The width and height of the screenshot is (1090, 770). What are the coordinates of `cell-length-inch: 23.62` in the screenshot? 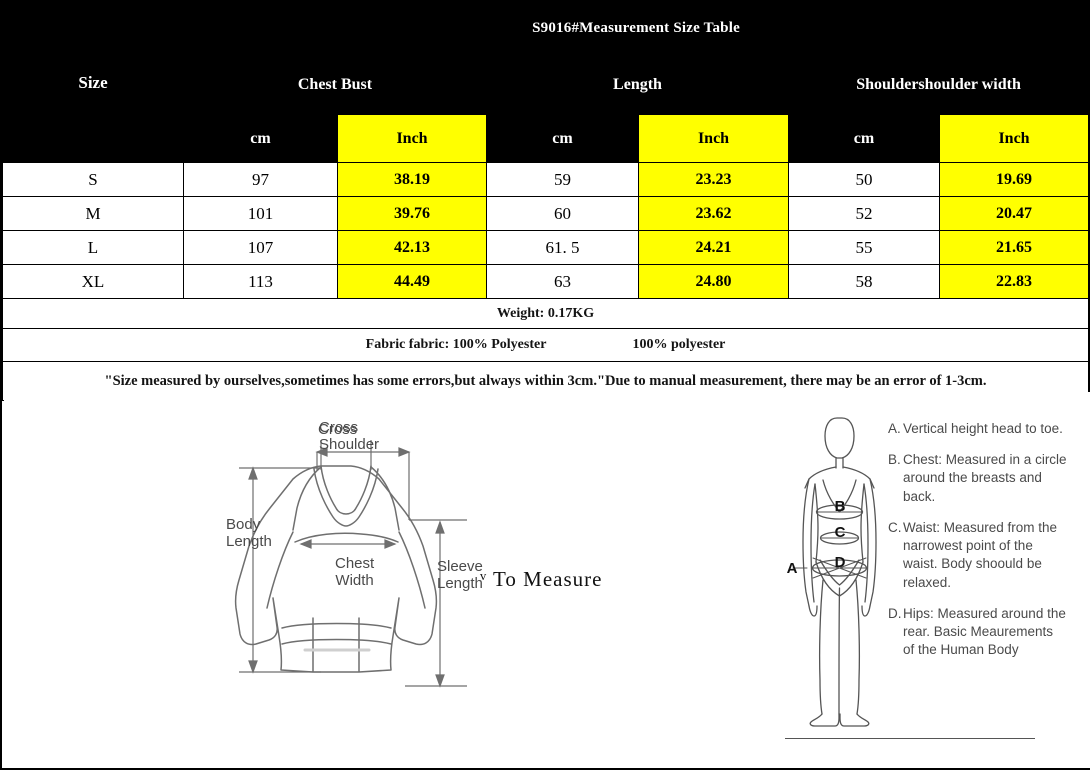 It's located at (713, 213).